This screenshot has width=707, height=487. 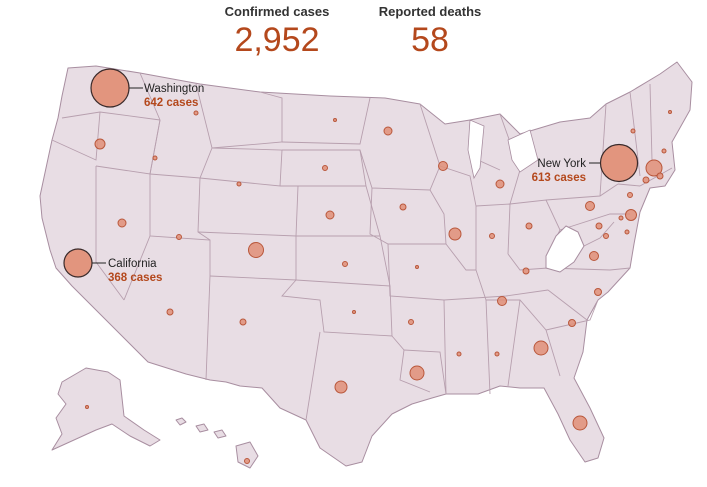 I want to click on reported-deaths-stat: Reported deaths 58, so click(x=430, y=31).